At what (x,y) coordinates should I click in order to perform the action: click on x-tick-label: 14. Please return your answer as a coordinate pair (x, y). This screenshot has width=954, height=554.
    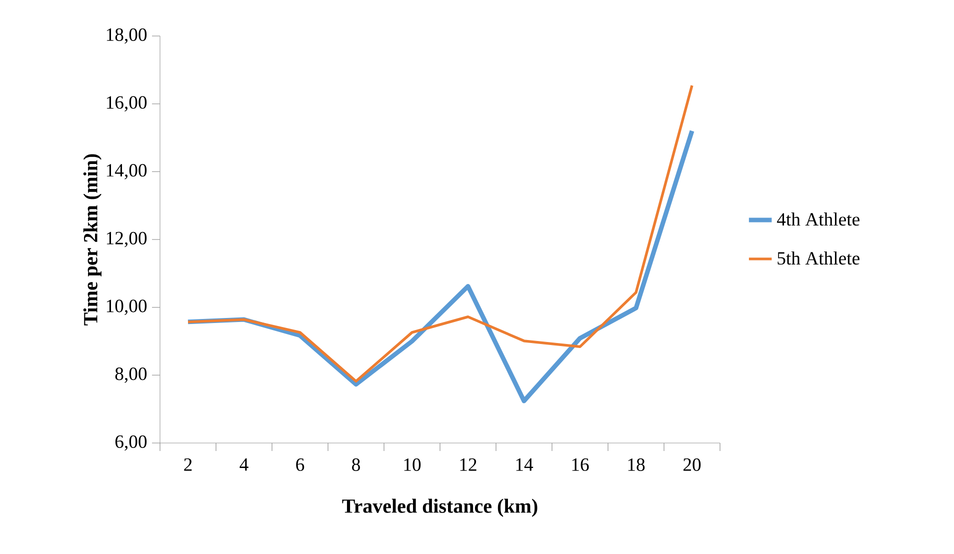
    Looking at the image, I should click on (525, 464).